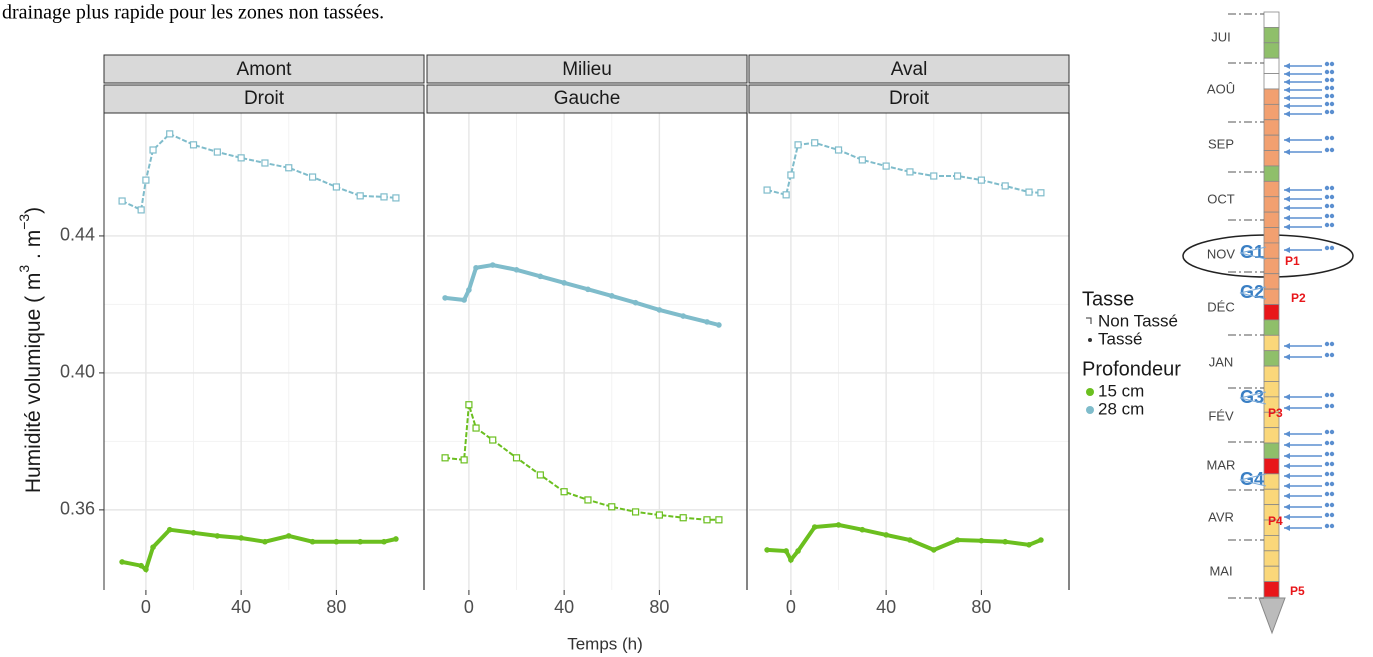  I want to click on month-label: NOV, so click(1221, 253).